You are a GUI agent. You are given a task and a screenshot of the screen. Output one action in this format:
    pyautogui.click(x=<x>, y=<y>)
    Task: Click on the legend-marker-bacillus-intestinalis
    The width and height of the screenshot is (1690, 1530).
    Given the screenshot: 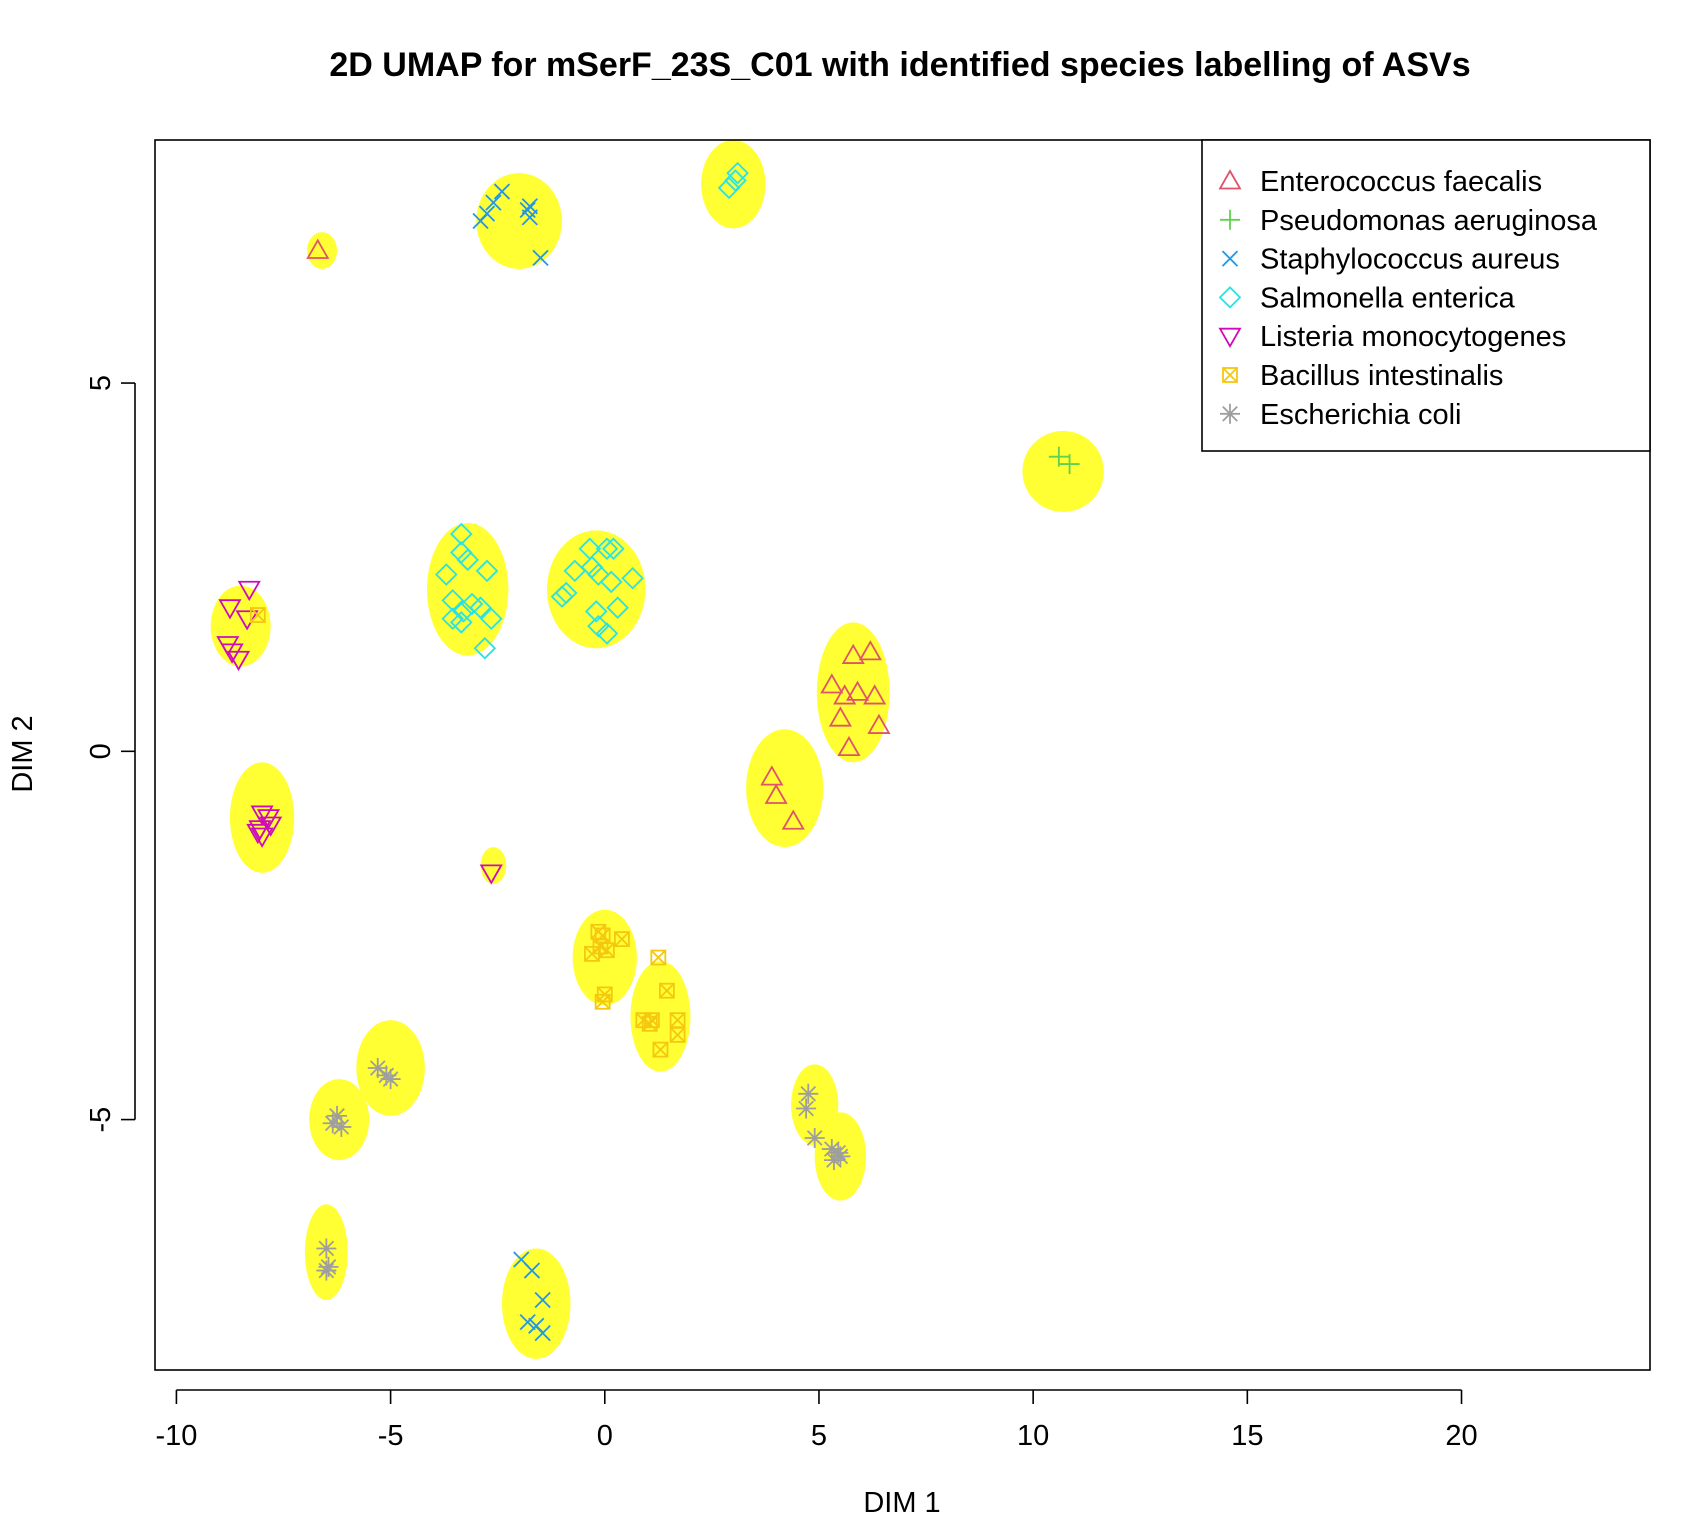 What is the action you would take?
    pyautogui.click(x=1230, y=375)
    